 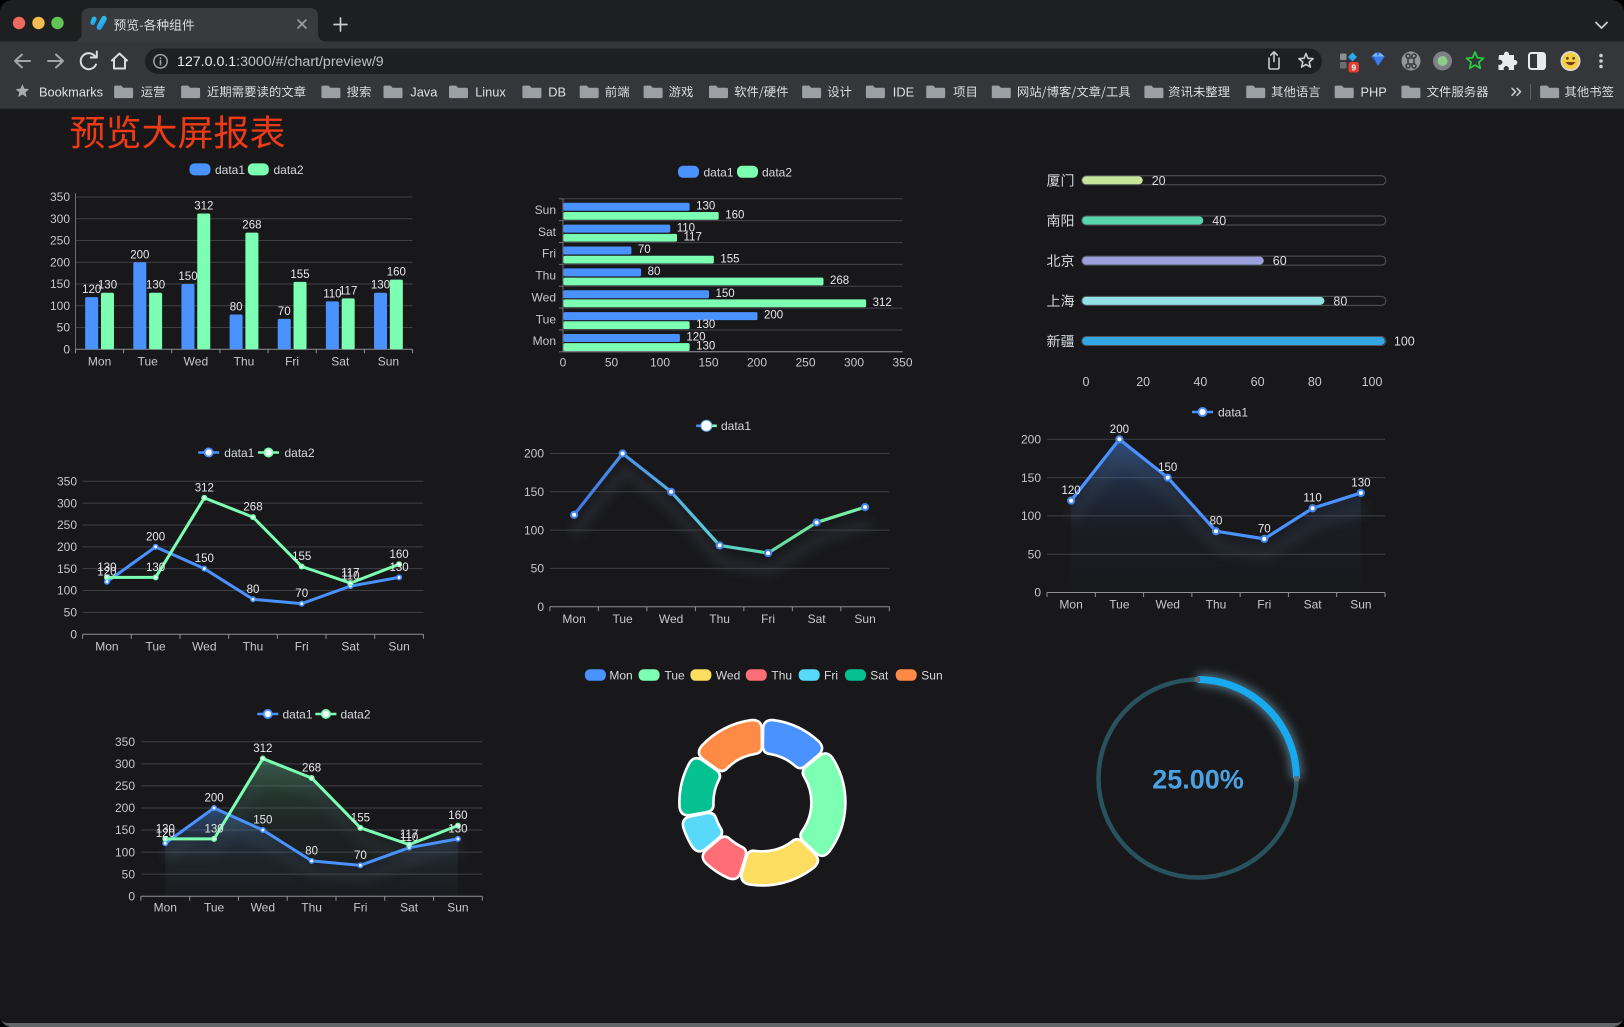 I want to click on svg-text: DB, so click(x=557, y=91).